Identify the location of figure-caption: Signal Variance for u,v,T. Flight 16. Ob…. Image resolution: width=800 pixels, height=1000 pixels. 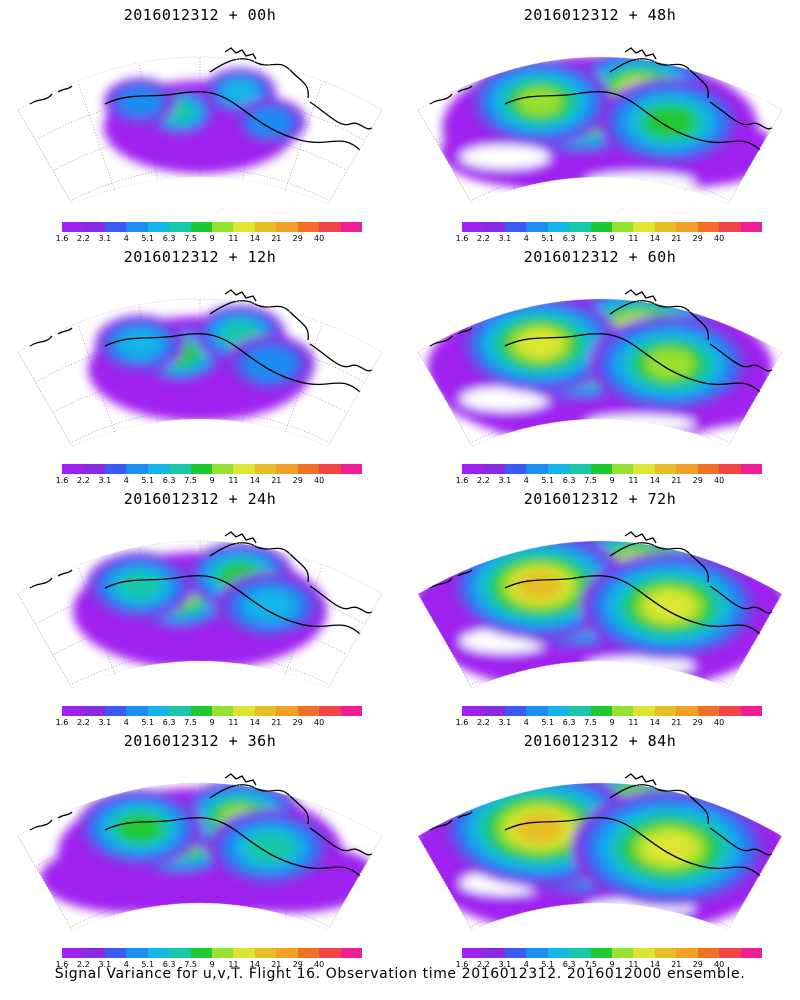
(400, 974).